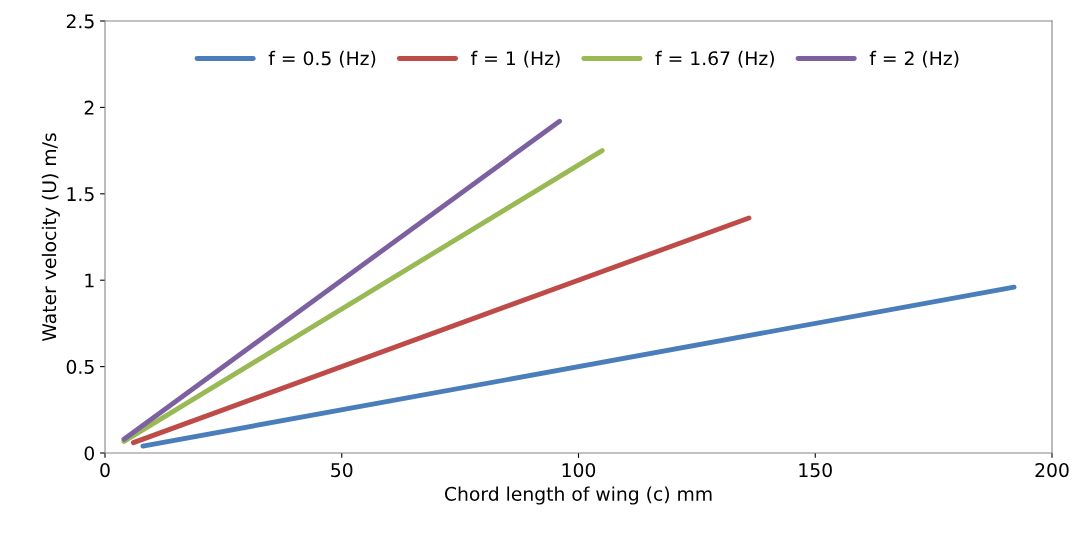  Describe the element at coordinates (80, 194) in the screenshot. I see `y-tick-label: 1.5` at that location.